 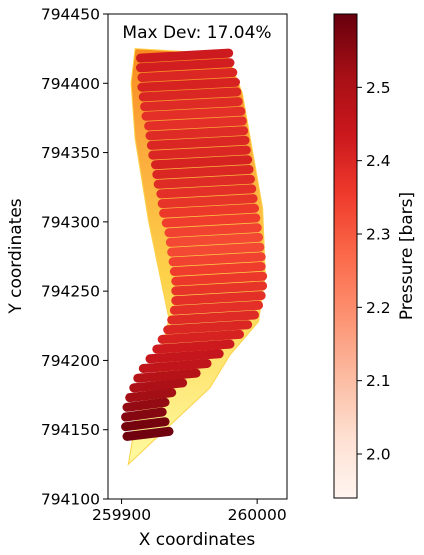 What do you see at coordinates (257, 515) in the screenshot?
I see `x-tick-label: 260000` at bounding box center [257, 515].